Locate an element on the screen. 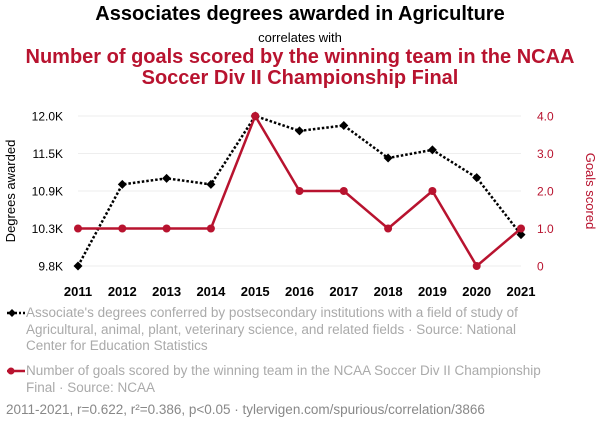 The height and width of the screenshot is (430, 600). y-left-tick-label: 11.5K is located at coordinates (48, 154).